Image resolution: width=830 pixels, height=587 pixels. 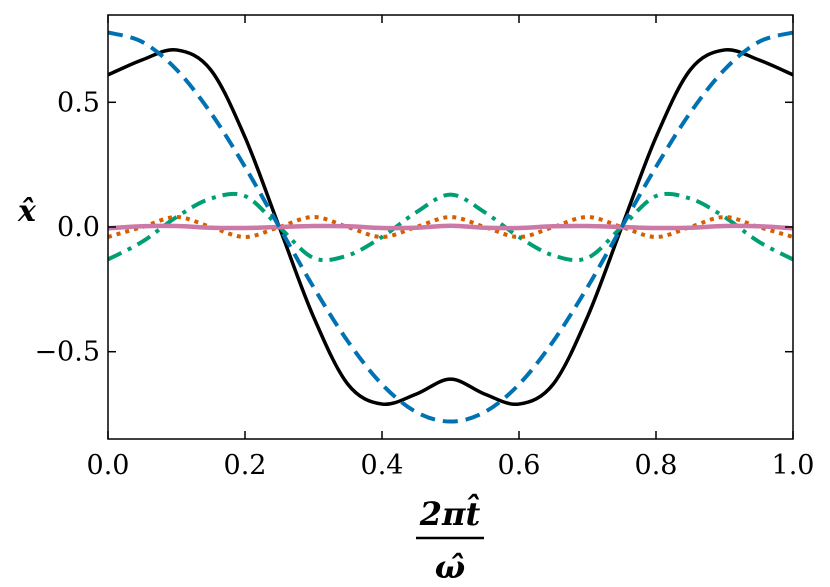 I want to click on x-tick-label: 0.2, so click(x=245, y=465).